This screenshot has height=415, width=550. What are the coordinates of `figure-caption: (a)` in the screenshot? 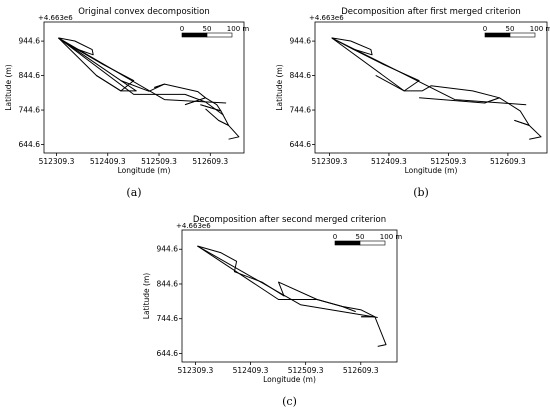 It's located at (133, 192).